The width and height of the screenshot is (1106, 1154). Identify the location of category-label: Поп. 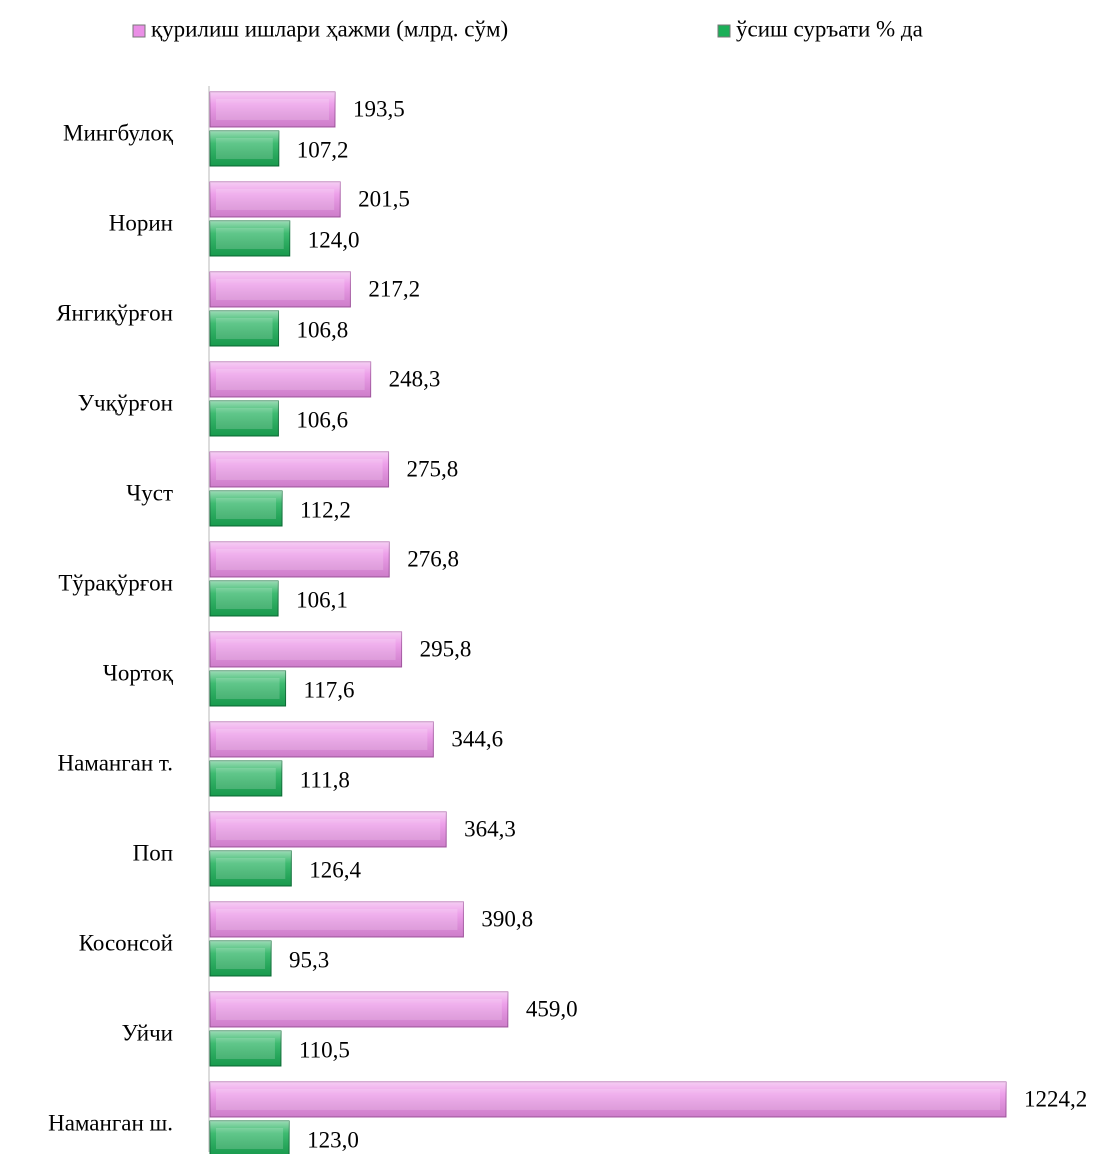
(153, 852).